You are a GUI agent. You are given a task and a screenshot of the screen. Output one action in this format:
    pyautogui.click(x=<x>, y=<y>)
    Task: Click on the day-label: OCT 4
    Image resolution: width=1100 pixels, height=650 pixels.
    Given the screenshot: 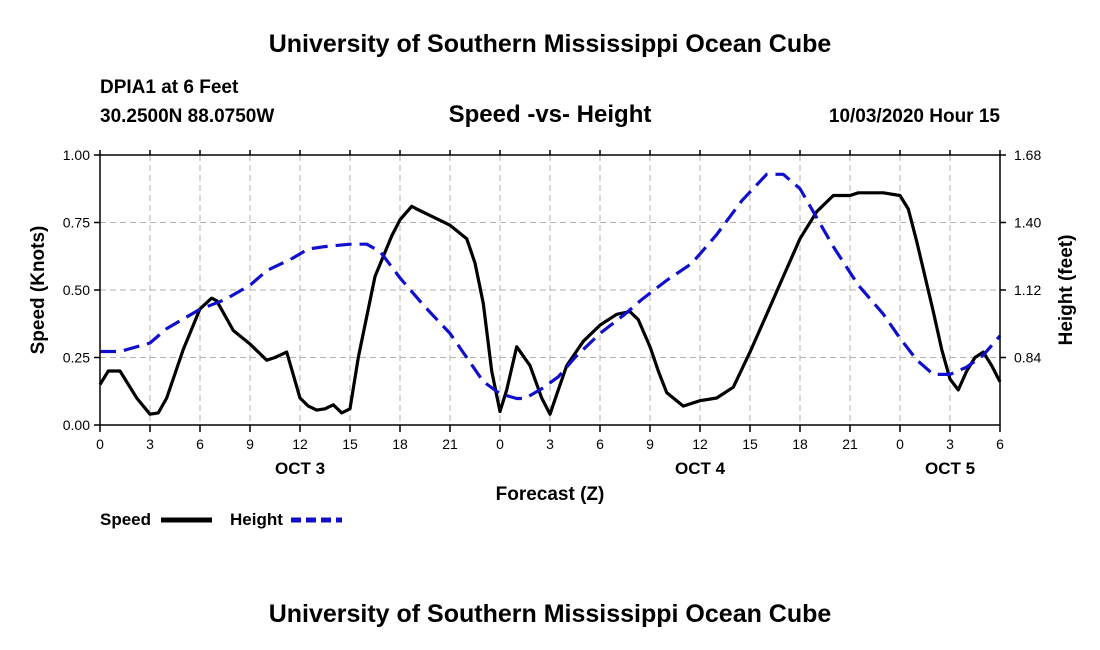 What is the action you would take?
    pyautogui.click(x=700, y=468)
    